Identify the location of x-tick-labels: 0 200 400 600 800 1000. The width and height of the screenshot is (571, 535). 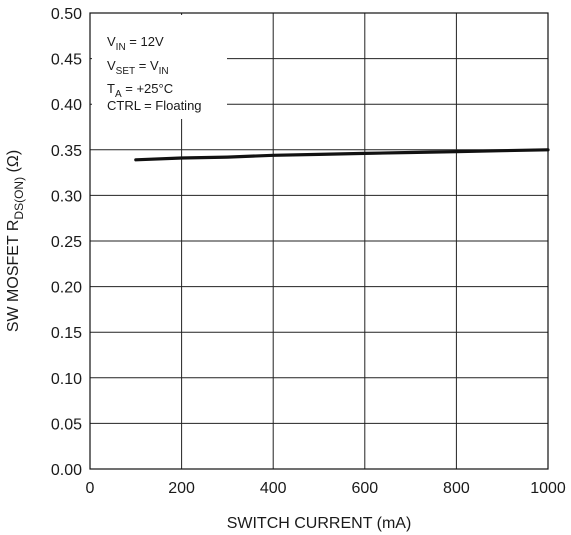
(326, 488).